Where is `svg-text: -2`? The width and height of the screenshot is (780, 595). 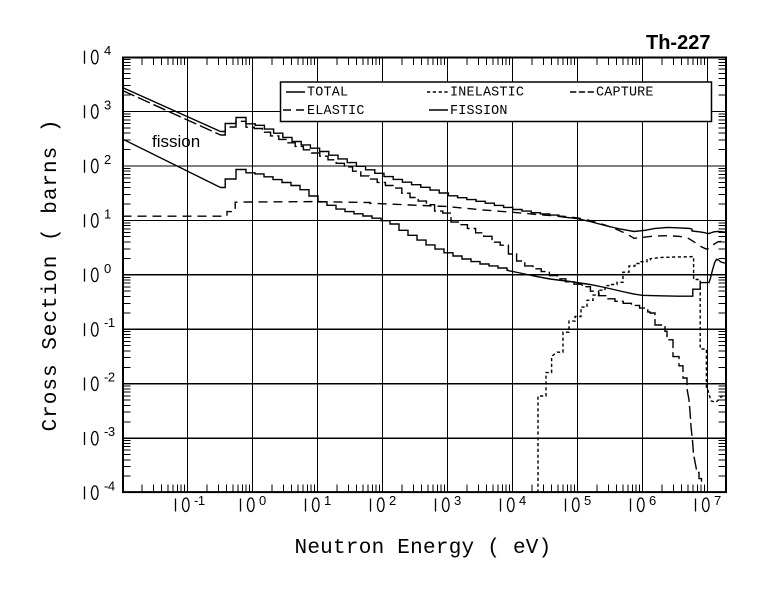
svg-text: -2 is located at coordinates (109, 377).